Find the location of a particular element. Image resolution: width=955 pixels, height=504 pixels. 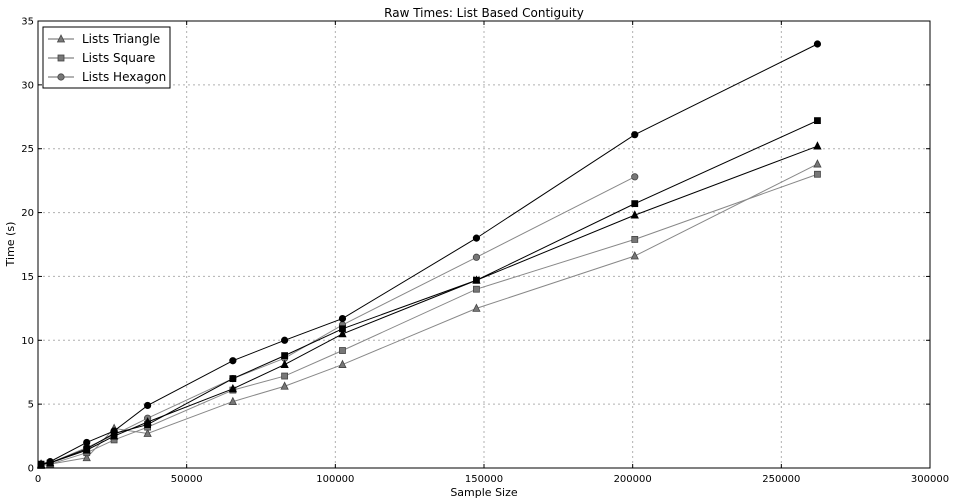

legend-label: Lists Hexagon is located at coordinates (124, 77).